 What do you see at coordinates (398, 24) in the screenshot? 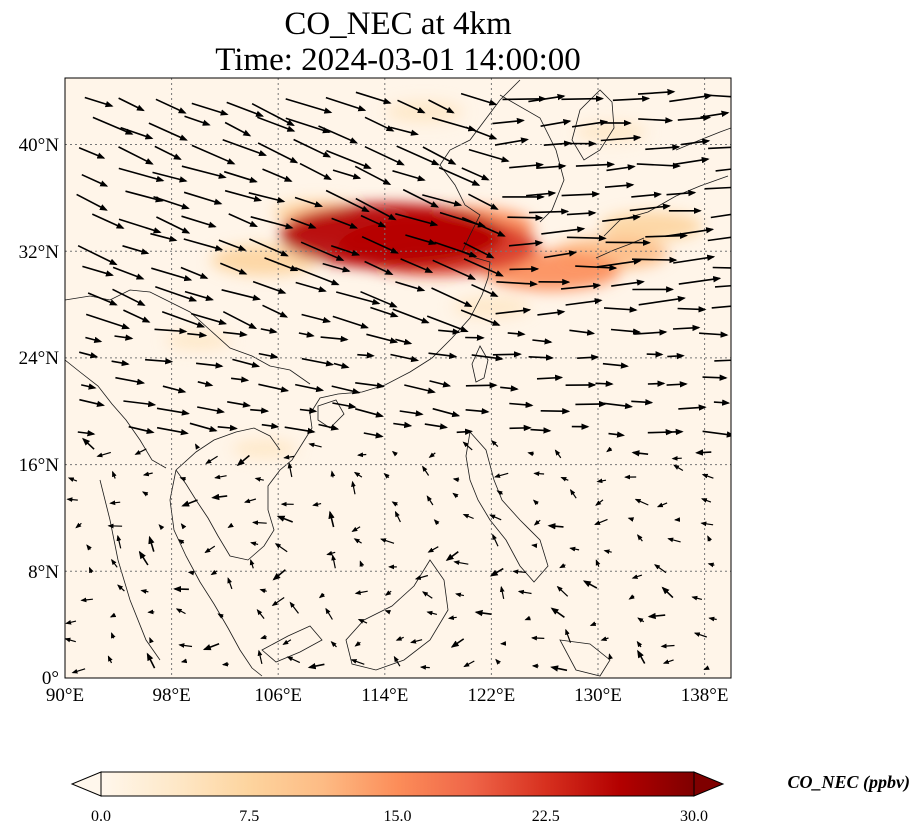
I see `title-line-1: CO_NEC at 4km` at bounding box center [398, 24].